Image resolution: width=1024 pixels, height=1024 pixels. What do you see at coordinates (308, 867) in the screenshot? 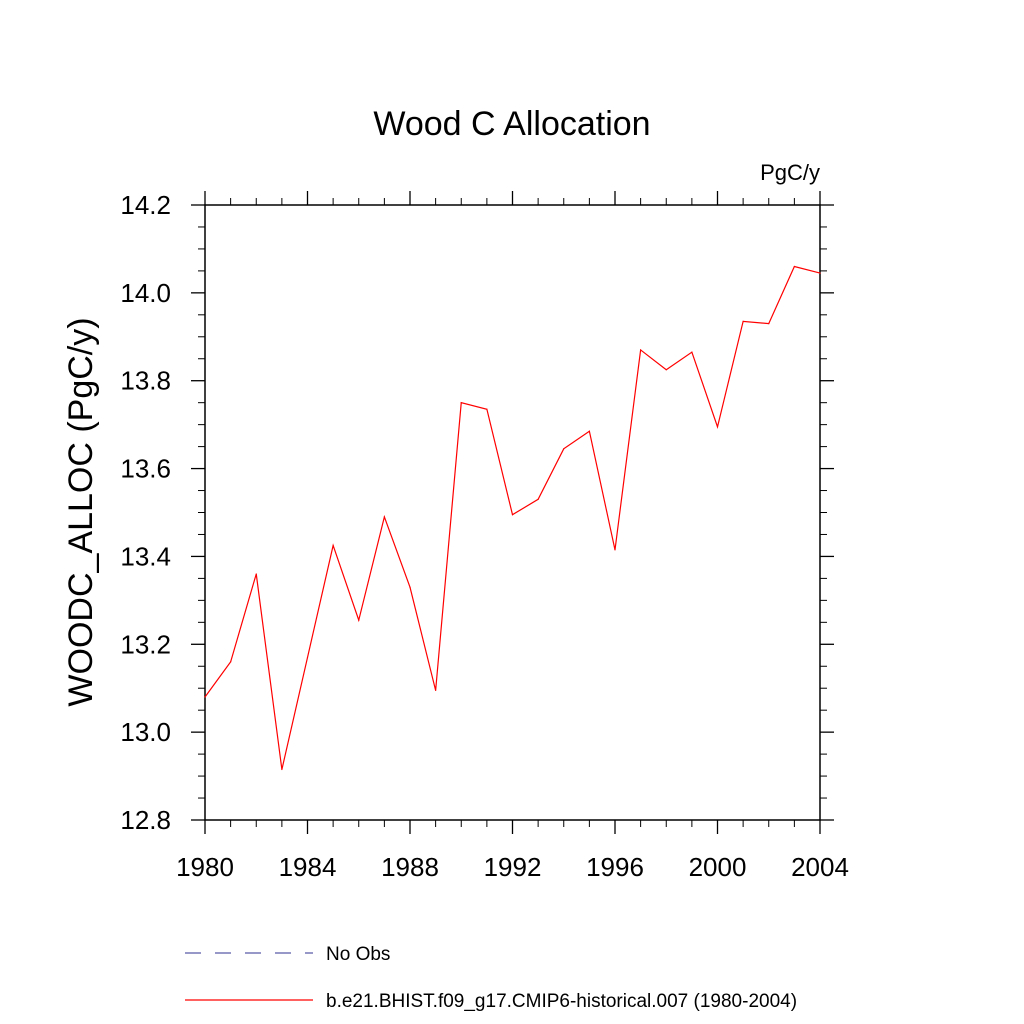
I see `x-tick-label: 1984` at bounding box center [308, 867].